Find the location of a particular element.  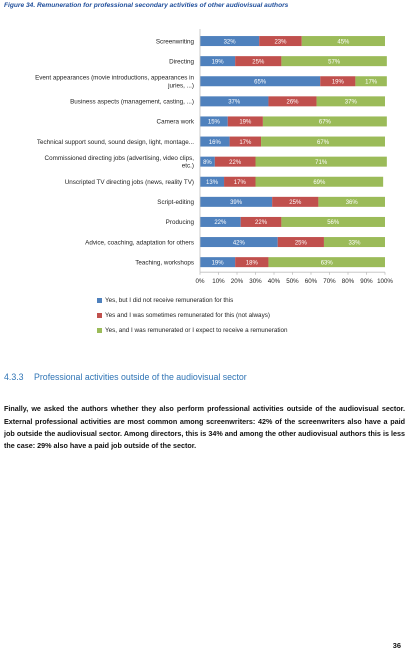

bar-value-label: 36% is located at coordinates (352, 203).